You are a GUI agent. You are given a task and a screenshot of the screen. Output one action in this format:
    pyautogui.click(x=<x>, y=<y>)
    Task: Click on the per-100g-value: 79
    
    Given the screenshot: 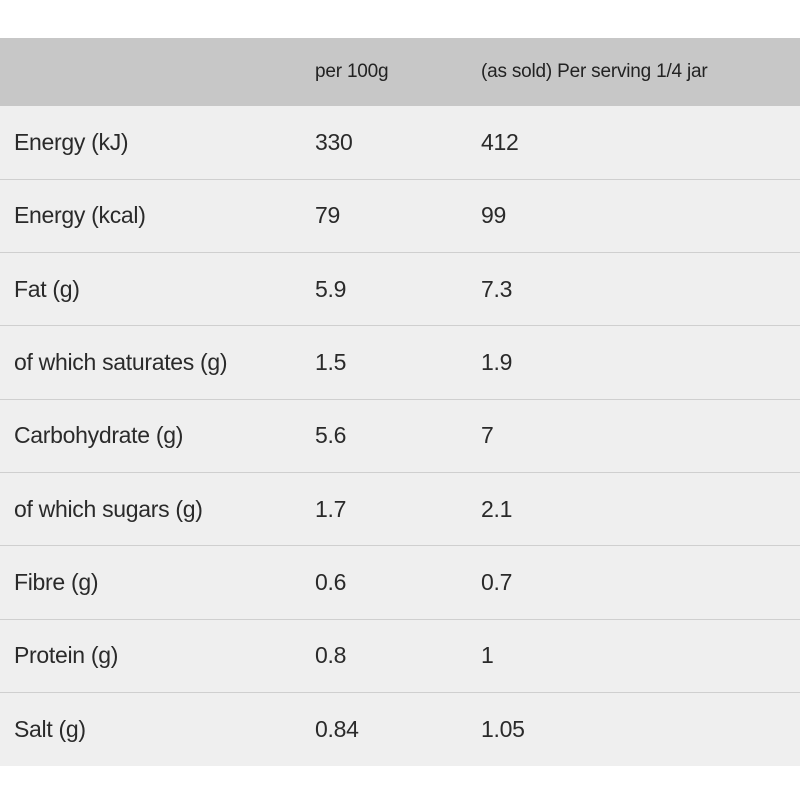 What is the action you would take?
    pyautogui.click(x=384, y=216)
    